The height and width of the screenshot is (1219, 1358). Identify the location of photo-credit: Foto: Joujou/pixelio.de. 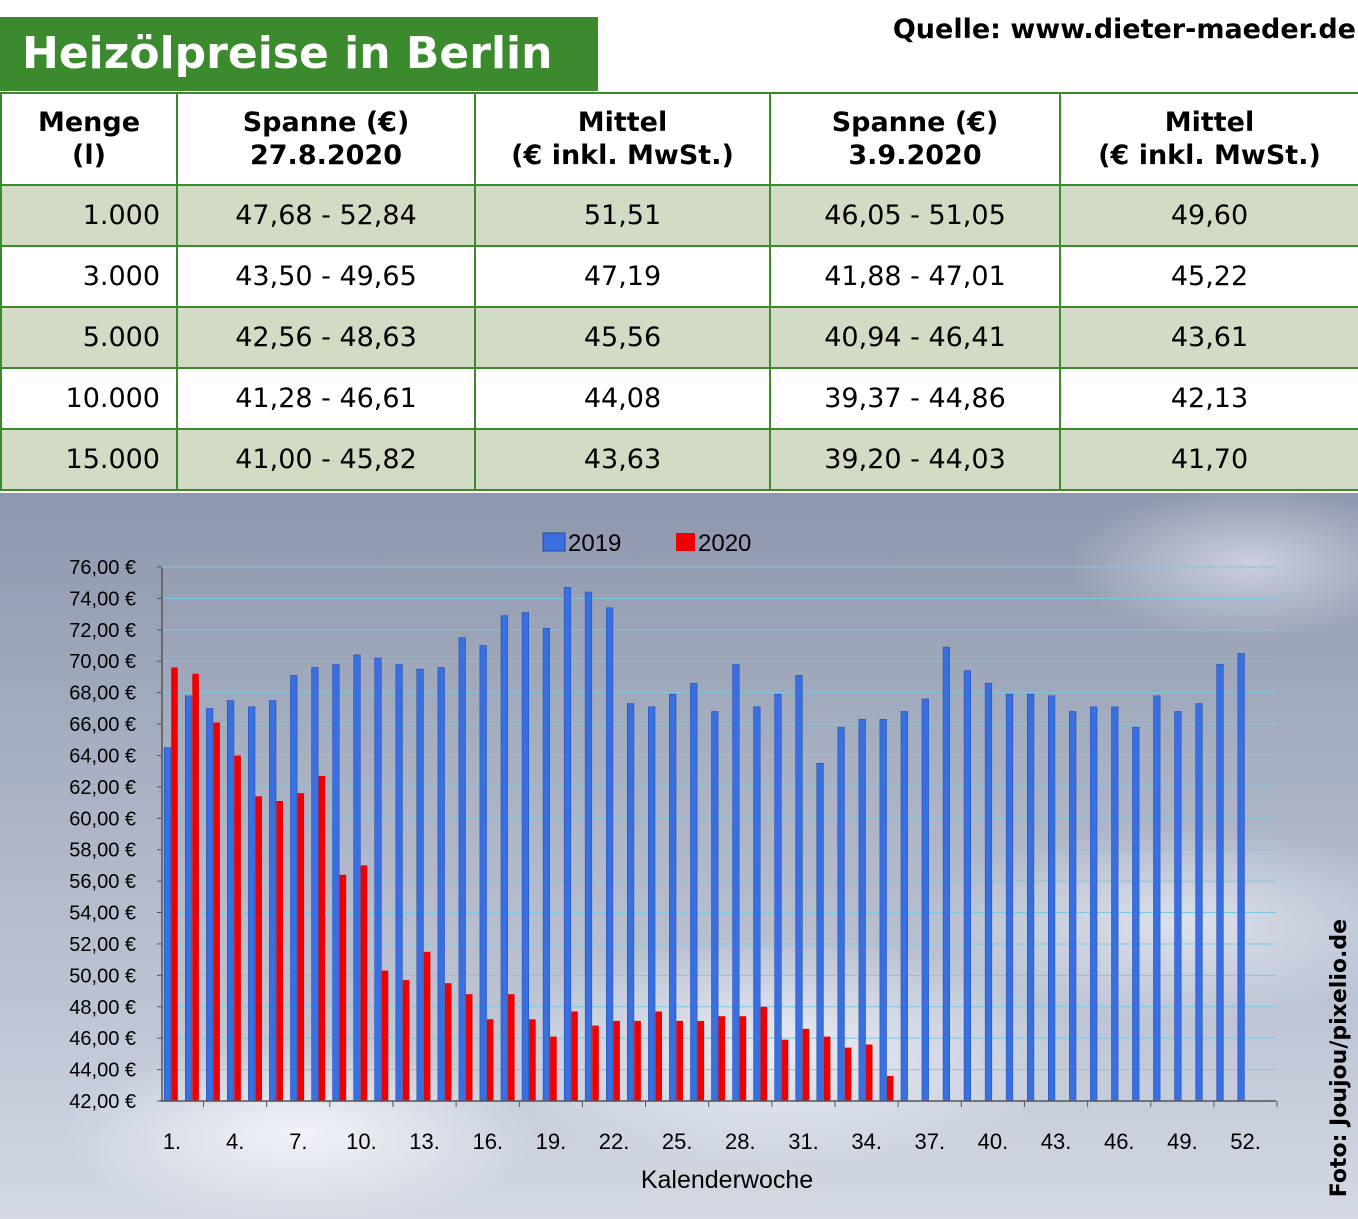
(1339, 1057).